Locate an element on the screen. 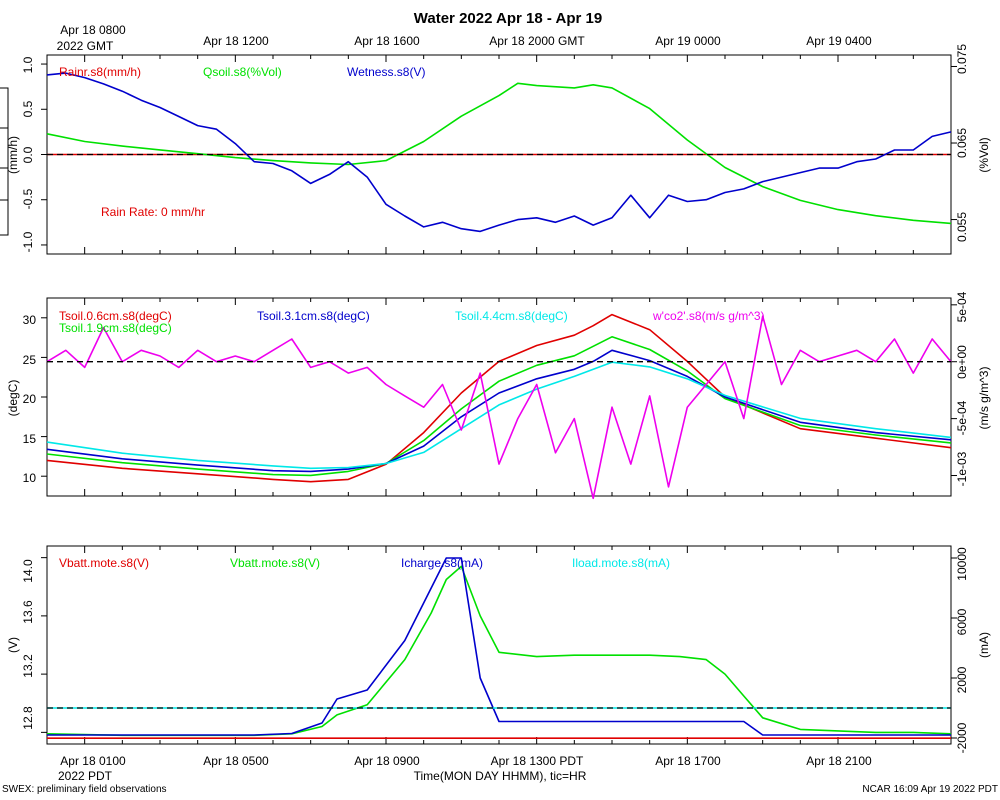 Image resolution: width=1000 pixels, height=800 pixels. right-axis-label: (%Vol) is located at coordinates (984, 154).